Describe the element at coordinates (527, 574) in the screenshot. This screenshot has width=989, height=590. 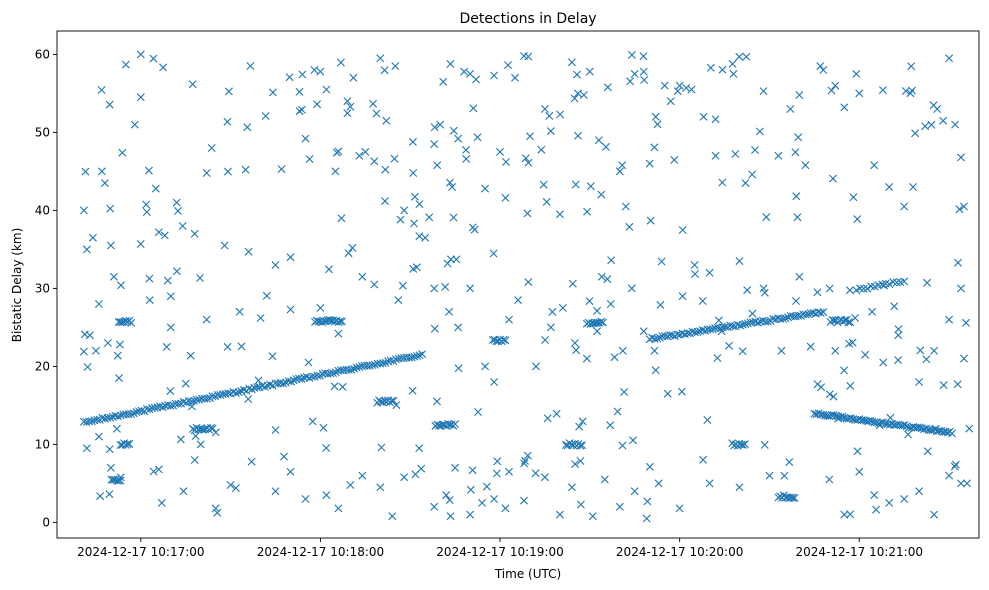
I see `x-axis-label: Time (UTC)` at that location.